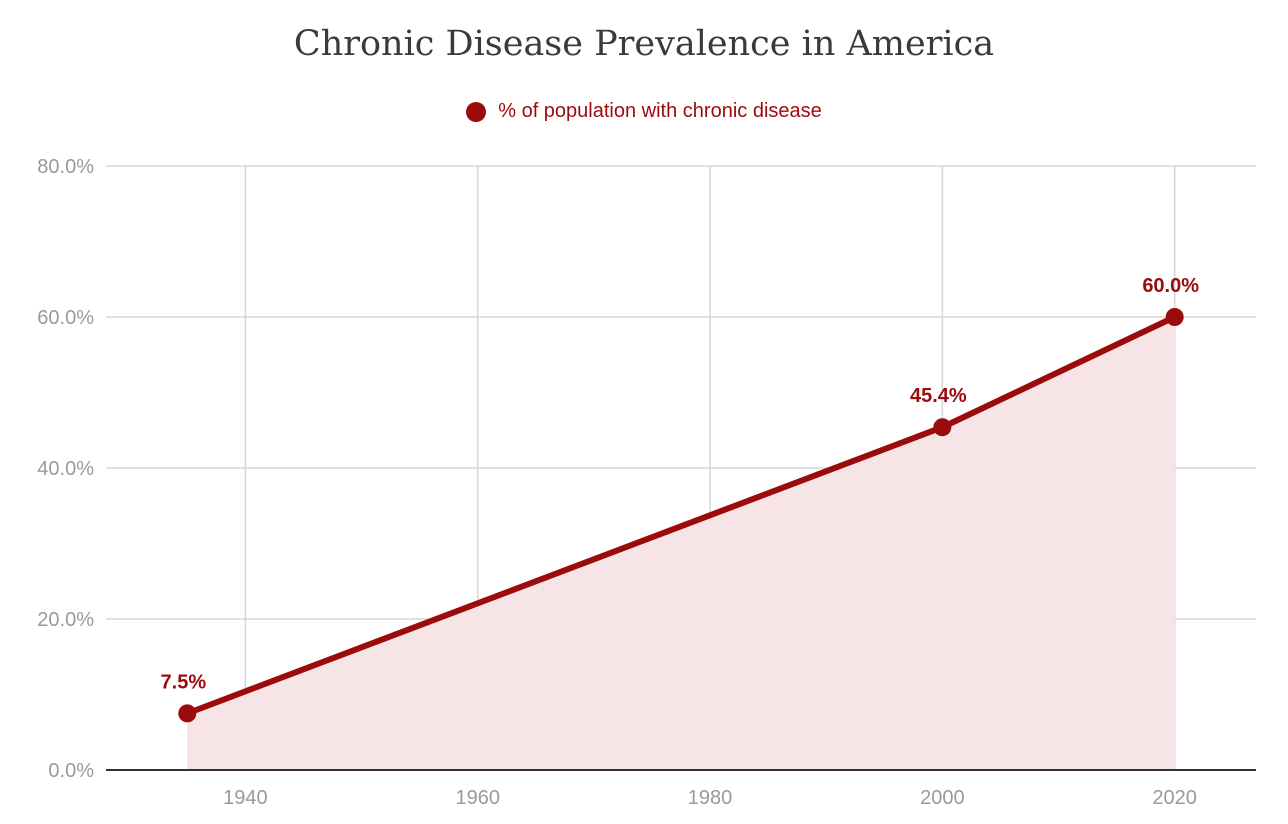 Image resolution: width=1288 pixels, height=824 pixels. What do you see at coordinates (710, 798) in the screenshot?
I see `x-tick-label: 1980` at bounding box center [710, 798].